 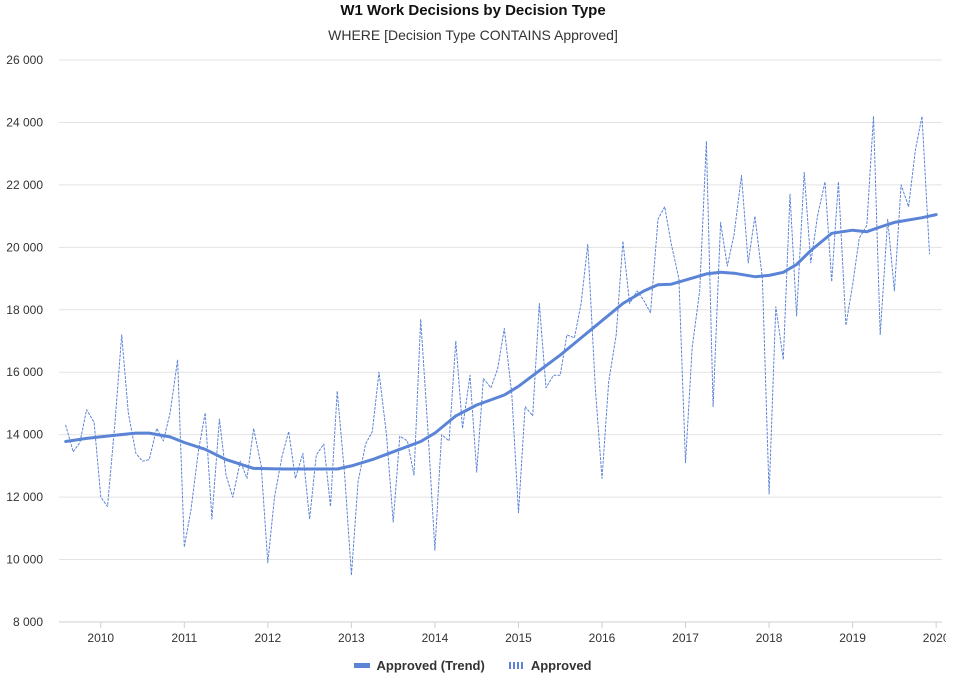 What do you see at coordinates (267, 638) in the screenshot?
I see `x-tick-label: 2012` at bounding box center [267, 638].